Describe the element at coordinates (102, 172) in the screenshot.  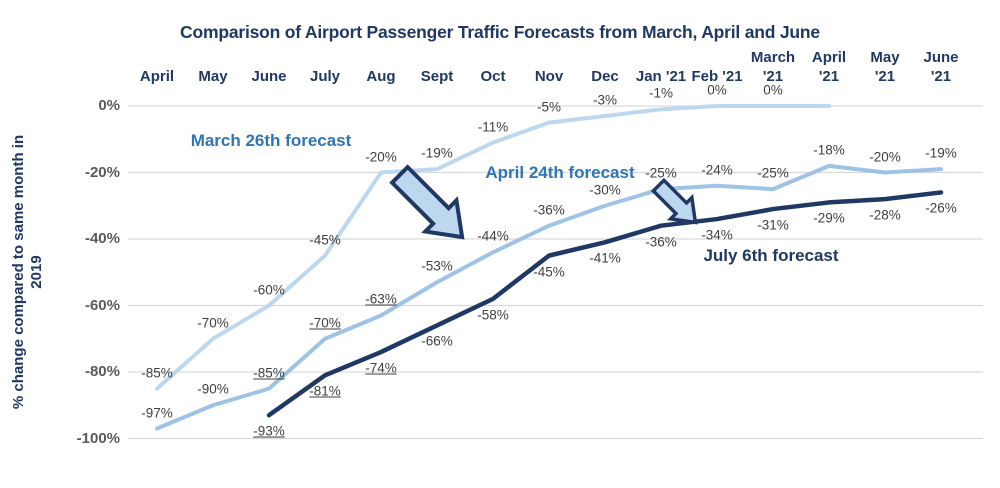
I see `y-tick-label: -20%` at that location.